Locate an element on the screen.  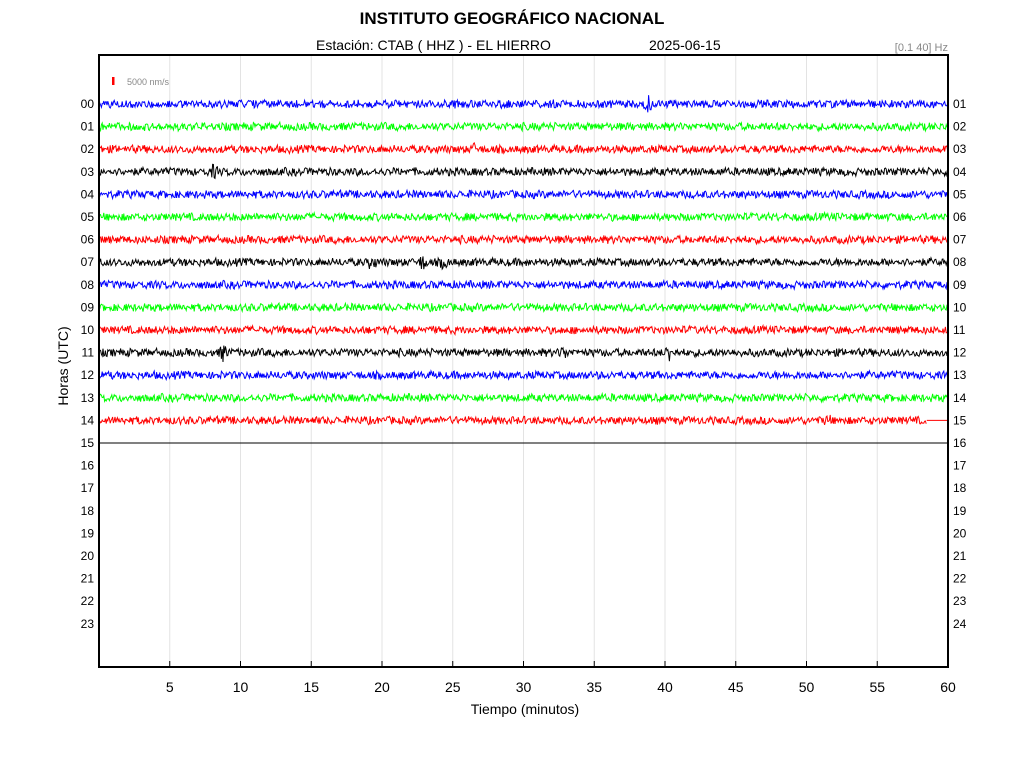
hour-label-left: 10 is located at coordinates (88, 330).